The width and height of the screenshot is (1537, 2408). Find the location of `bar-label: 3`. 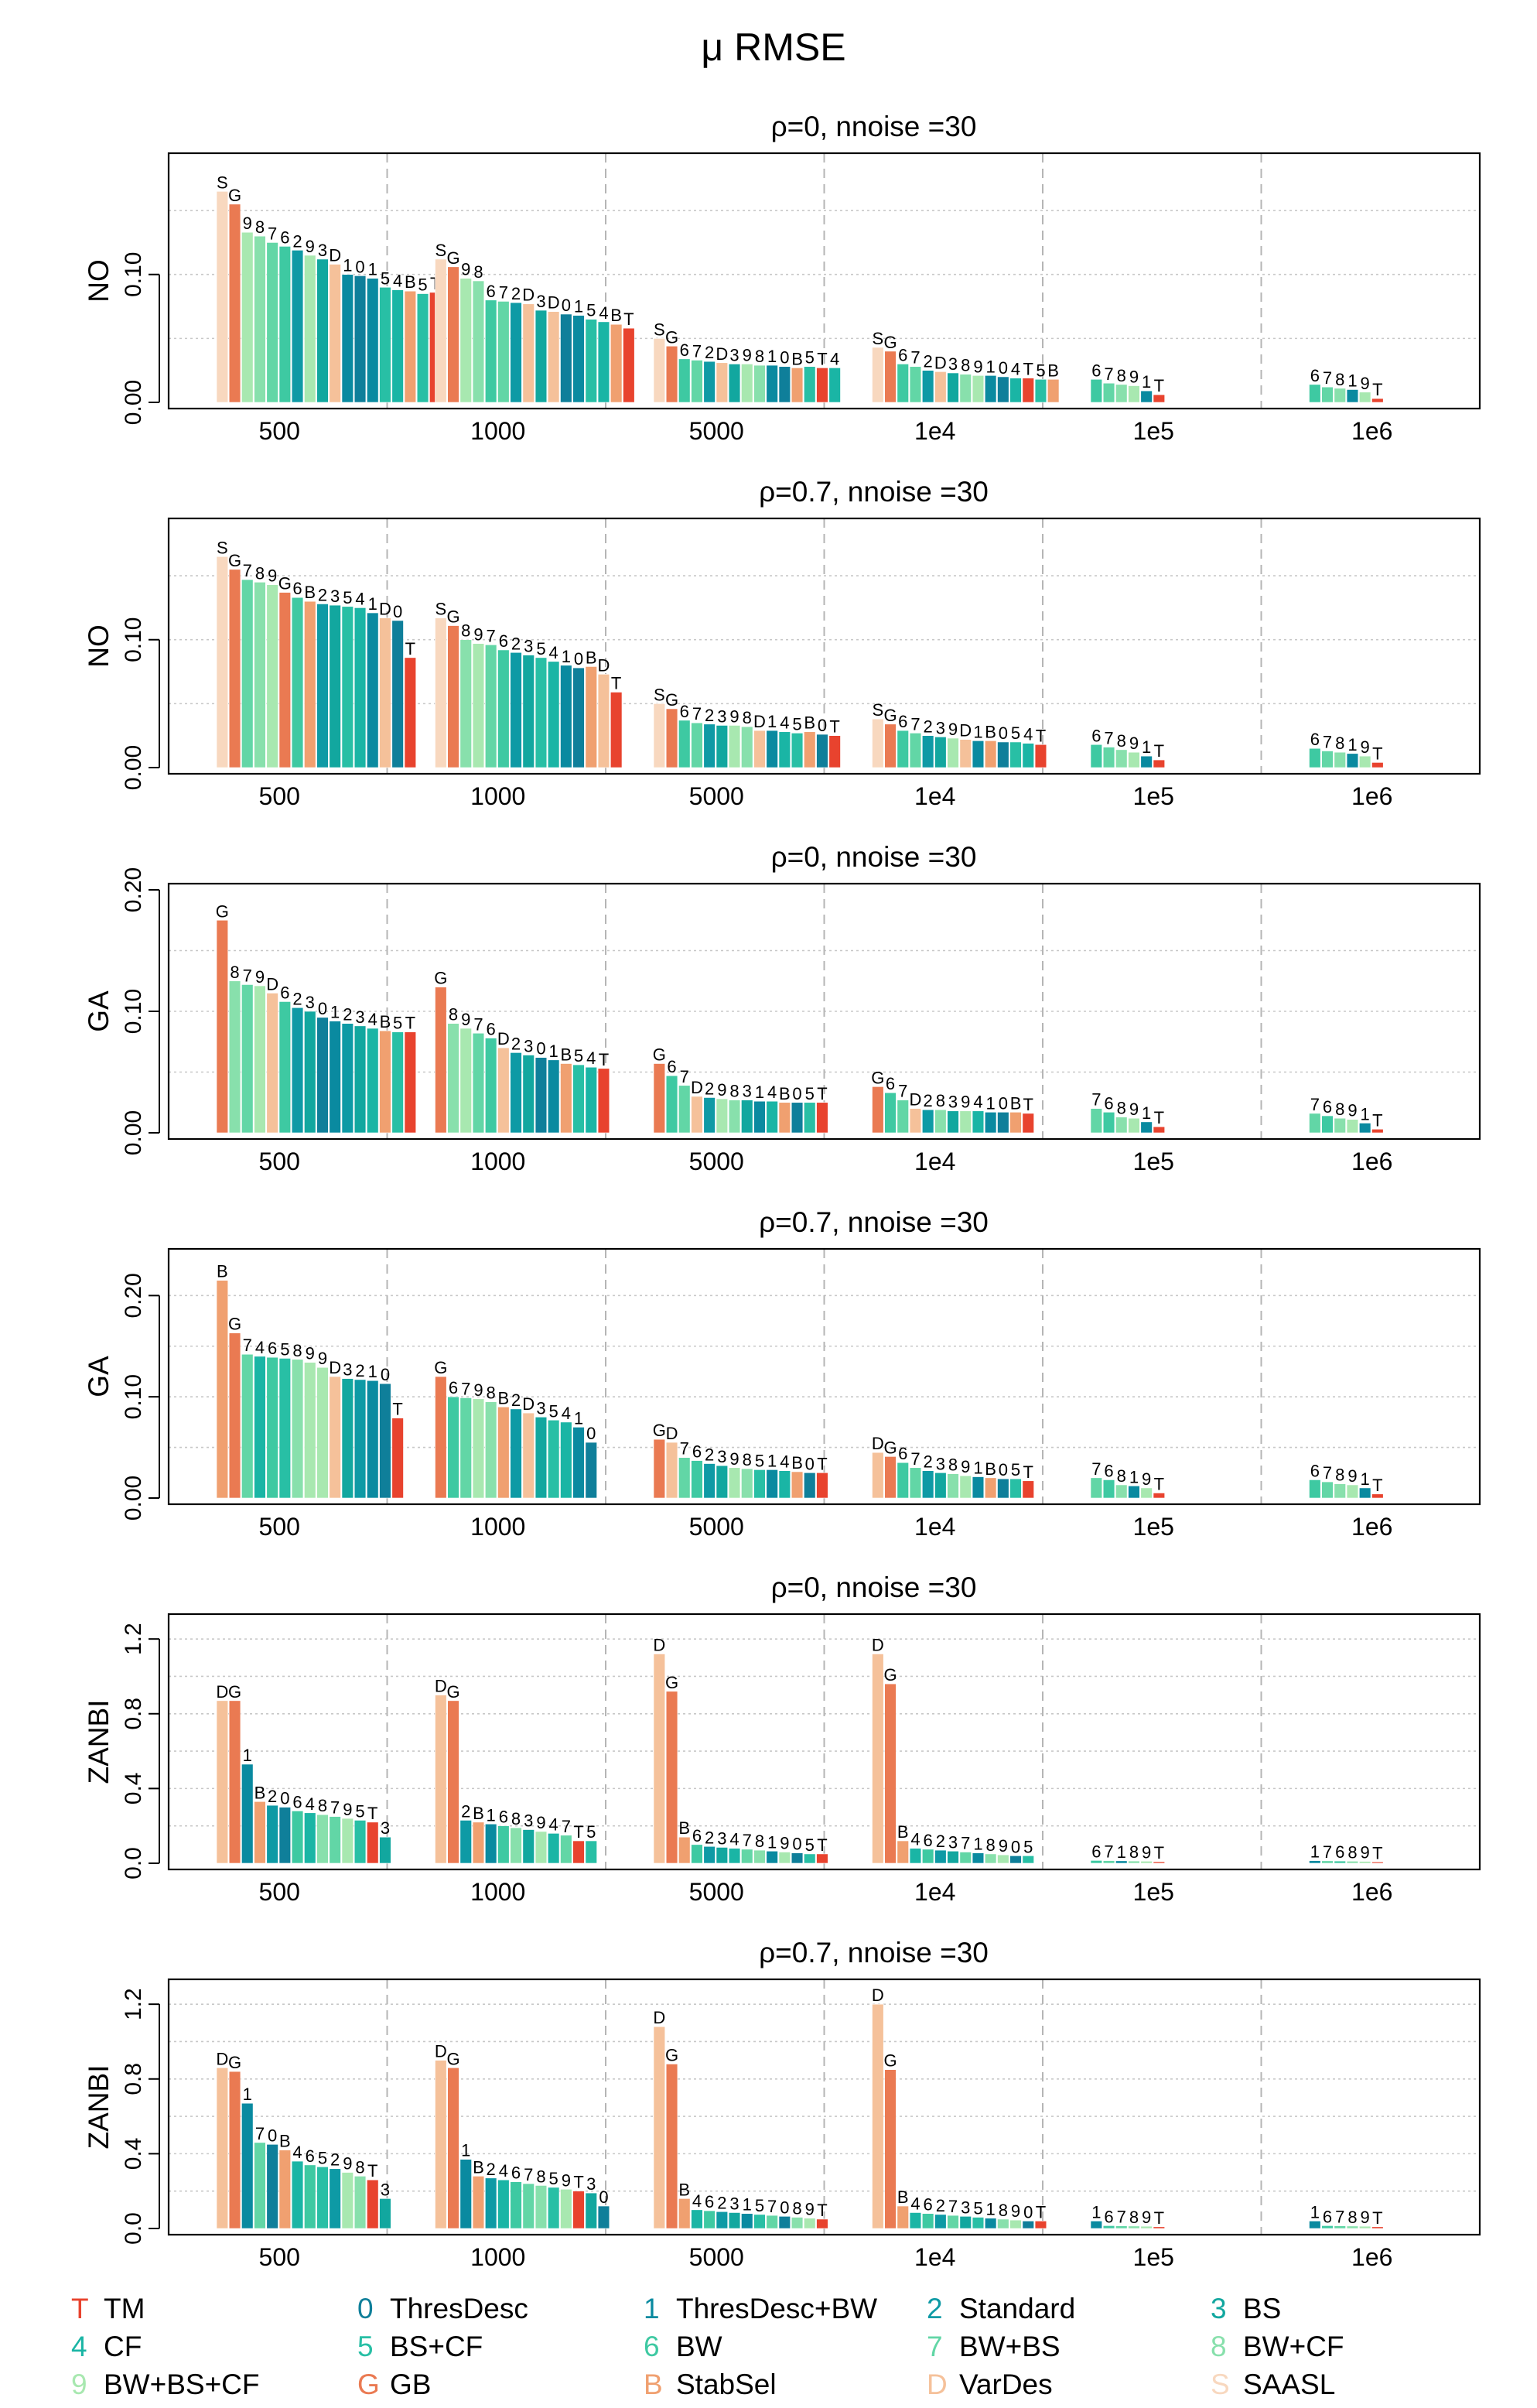

bar-label: 3 is located at coordinates (385, 1828).